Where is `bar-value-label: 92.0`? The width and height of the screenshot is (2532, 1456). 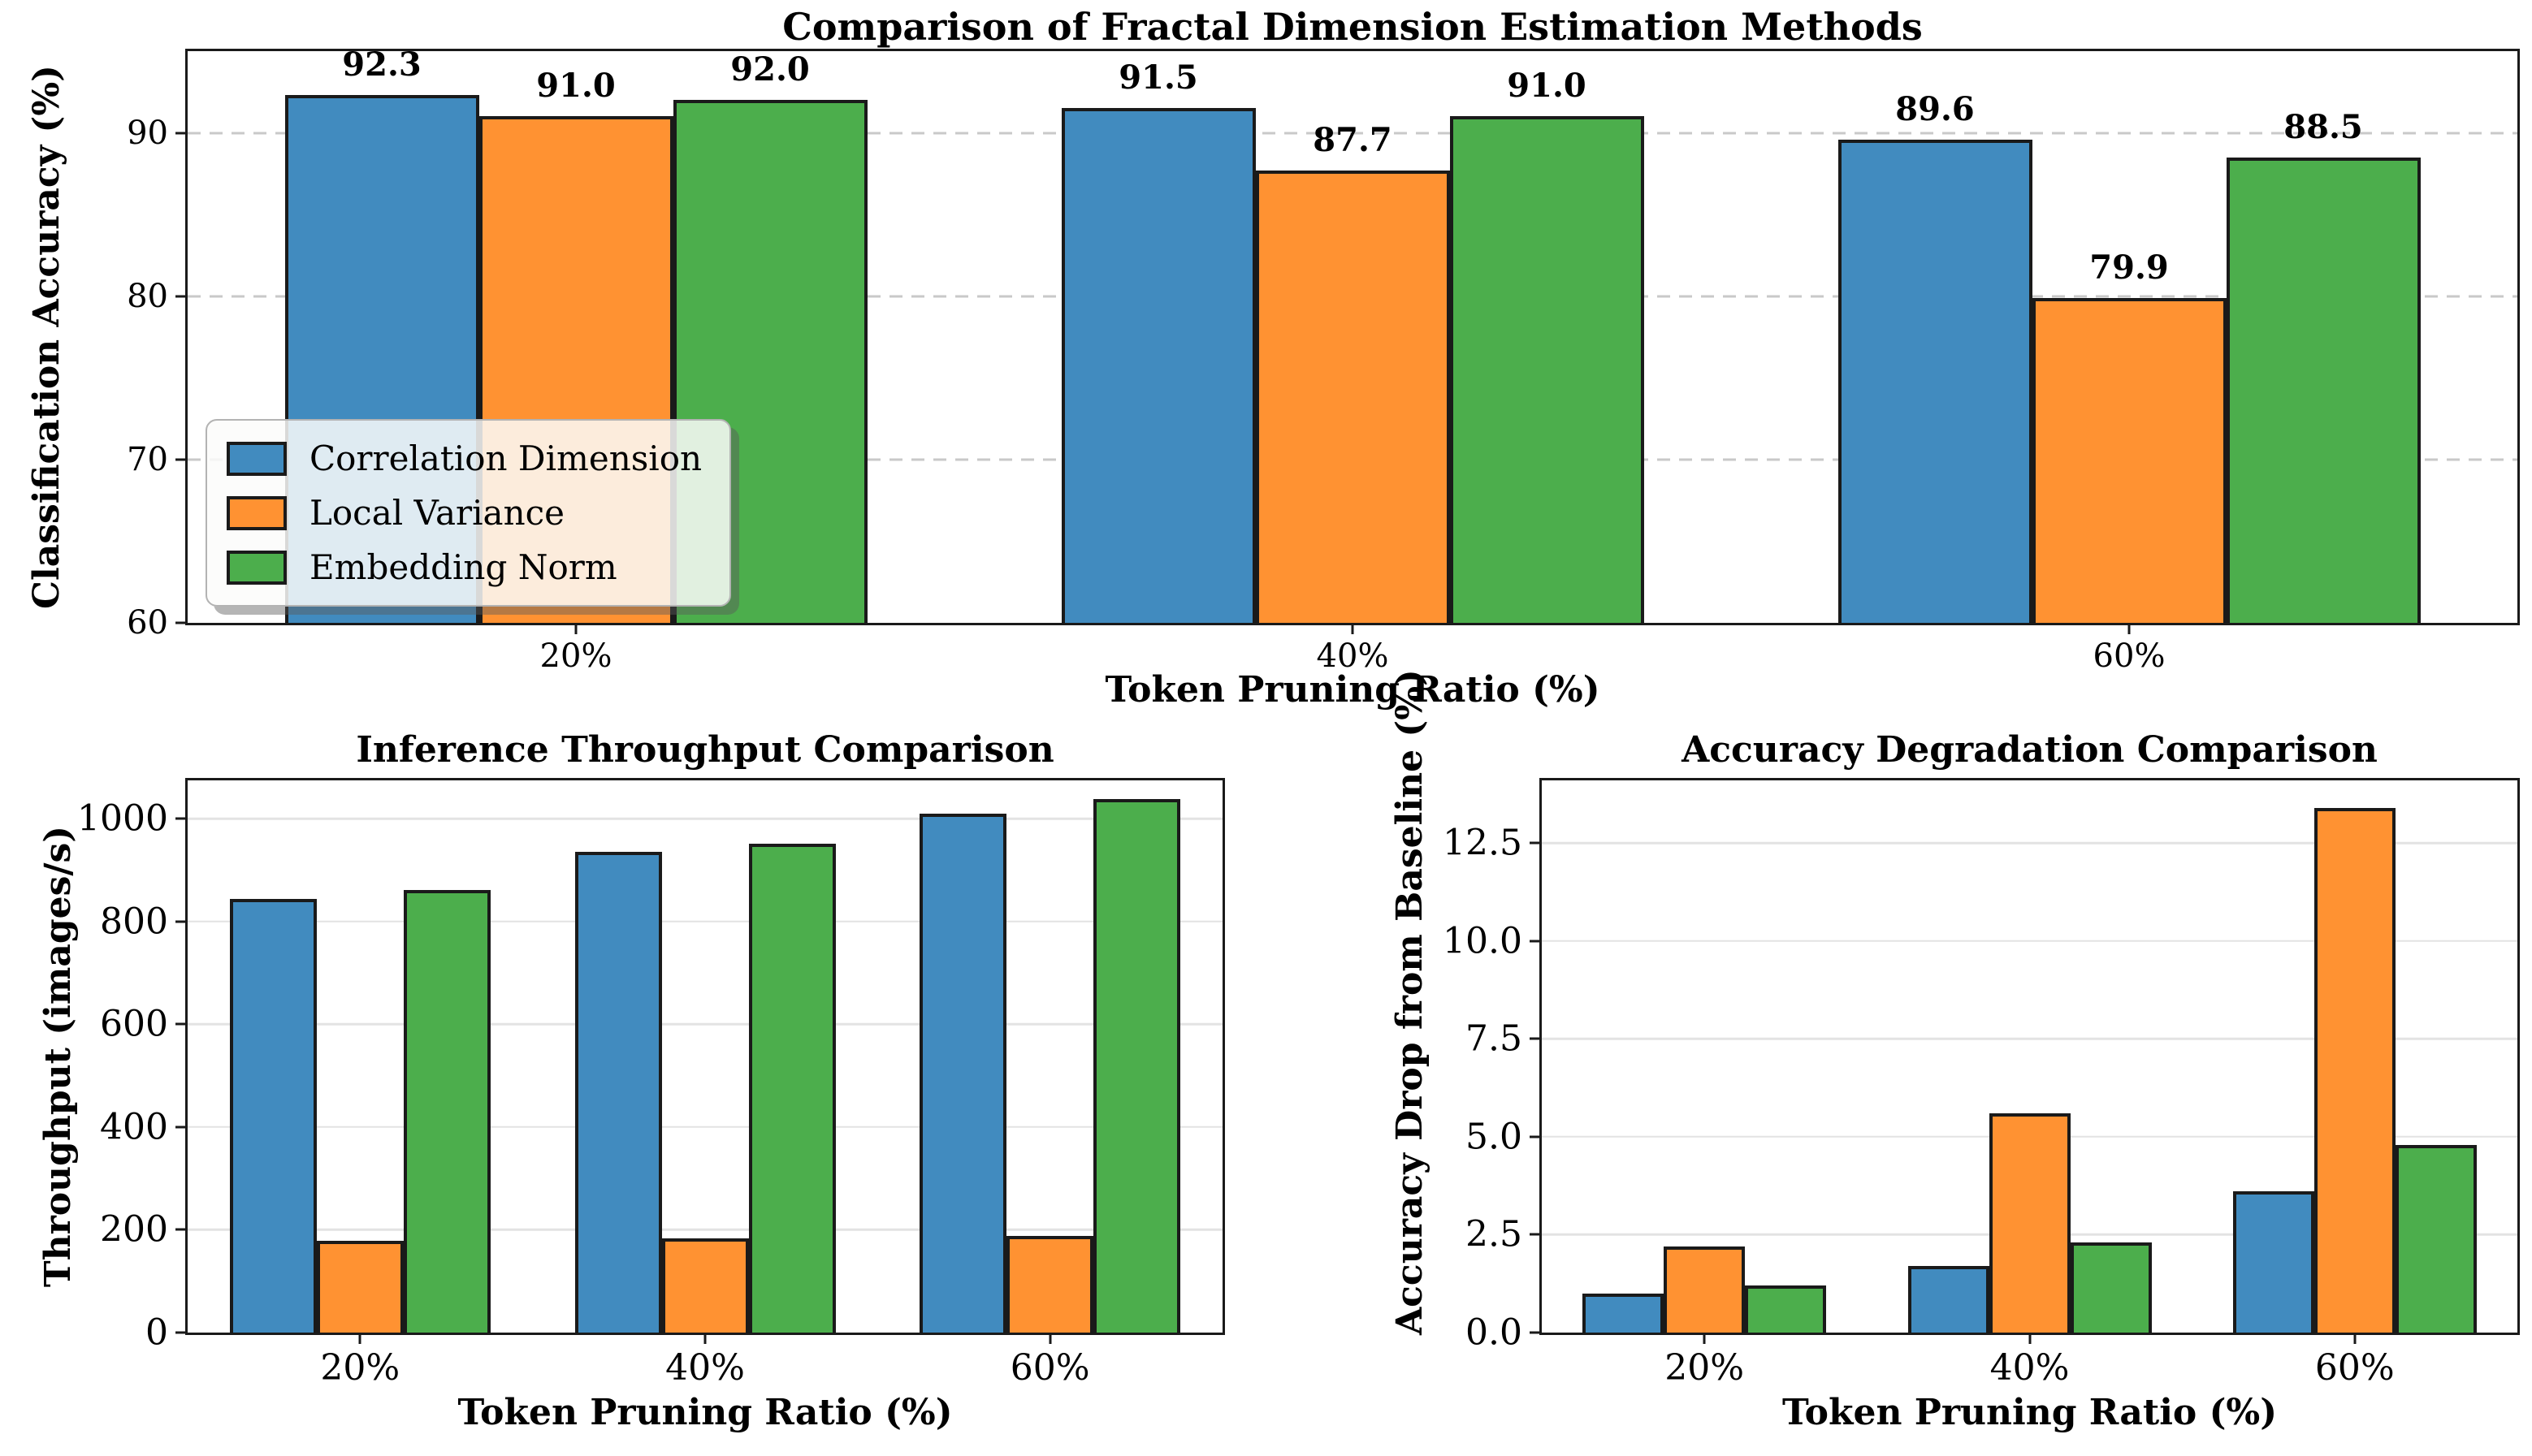
bar-value-label: 92.0 is located at coordinates (770, 69).